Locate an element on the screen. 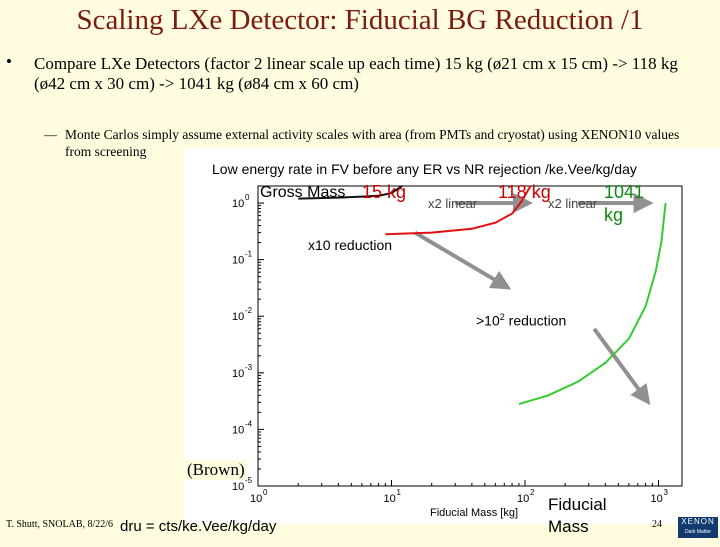 The width and height of the screenshot is (720, 547). xenon-logo: XENON Dark Matter Project is located at coordinates (698, 531).